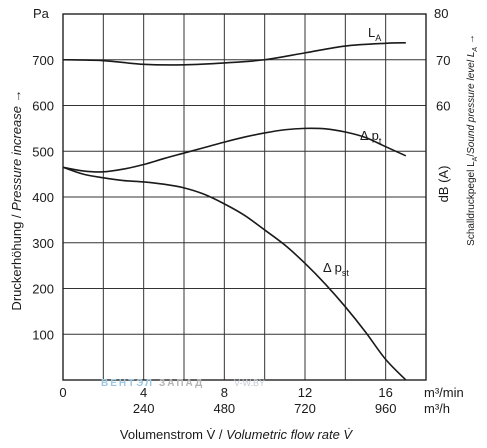 The width and height of the screenshot is (487, 448). Describe the element at coordinates (305, 408) in the screenshot. I see `x-tick-label-bottom: 720` at that location.